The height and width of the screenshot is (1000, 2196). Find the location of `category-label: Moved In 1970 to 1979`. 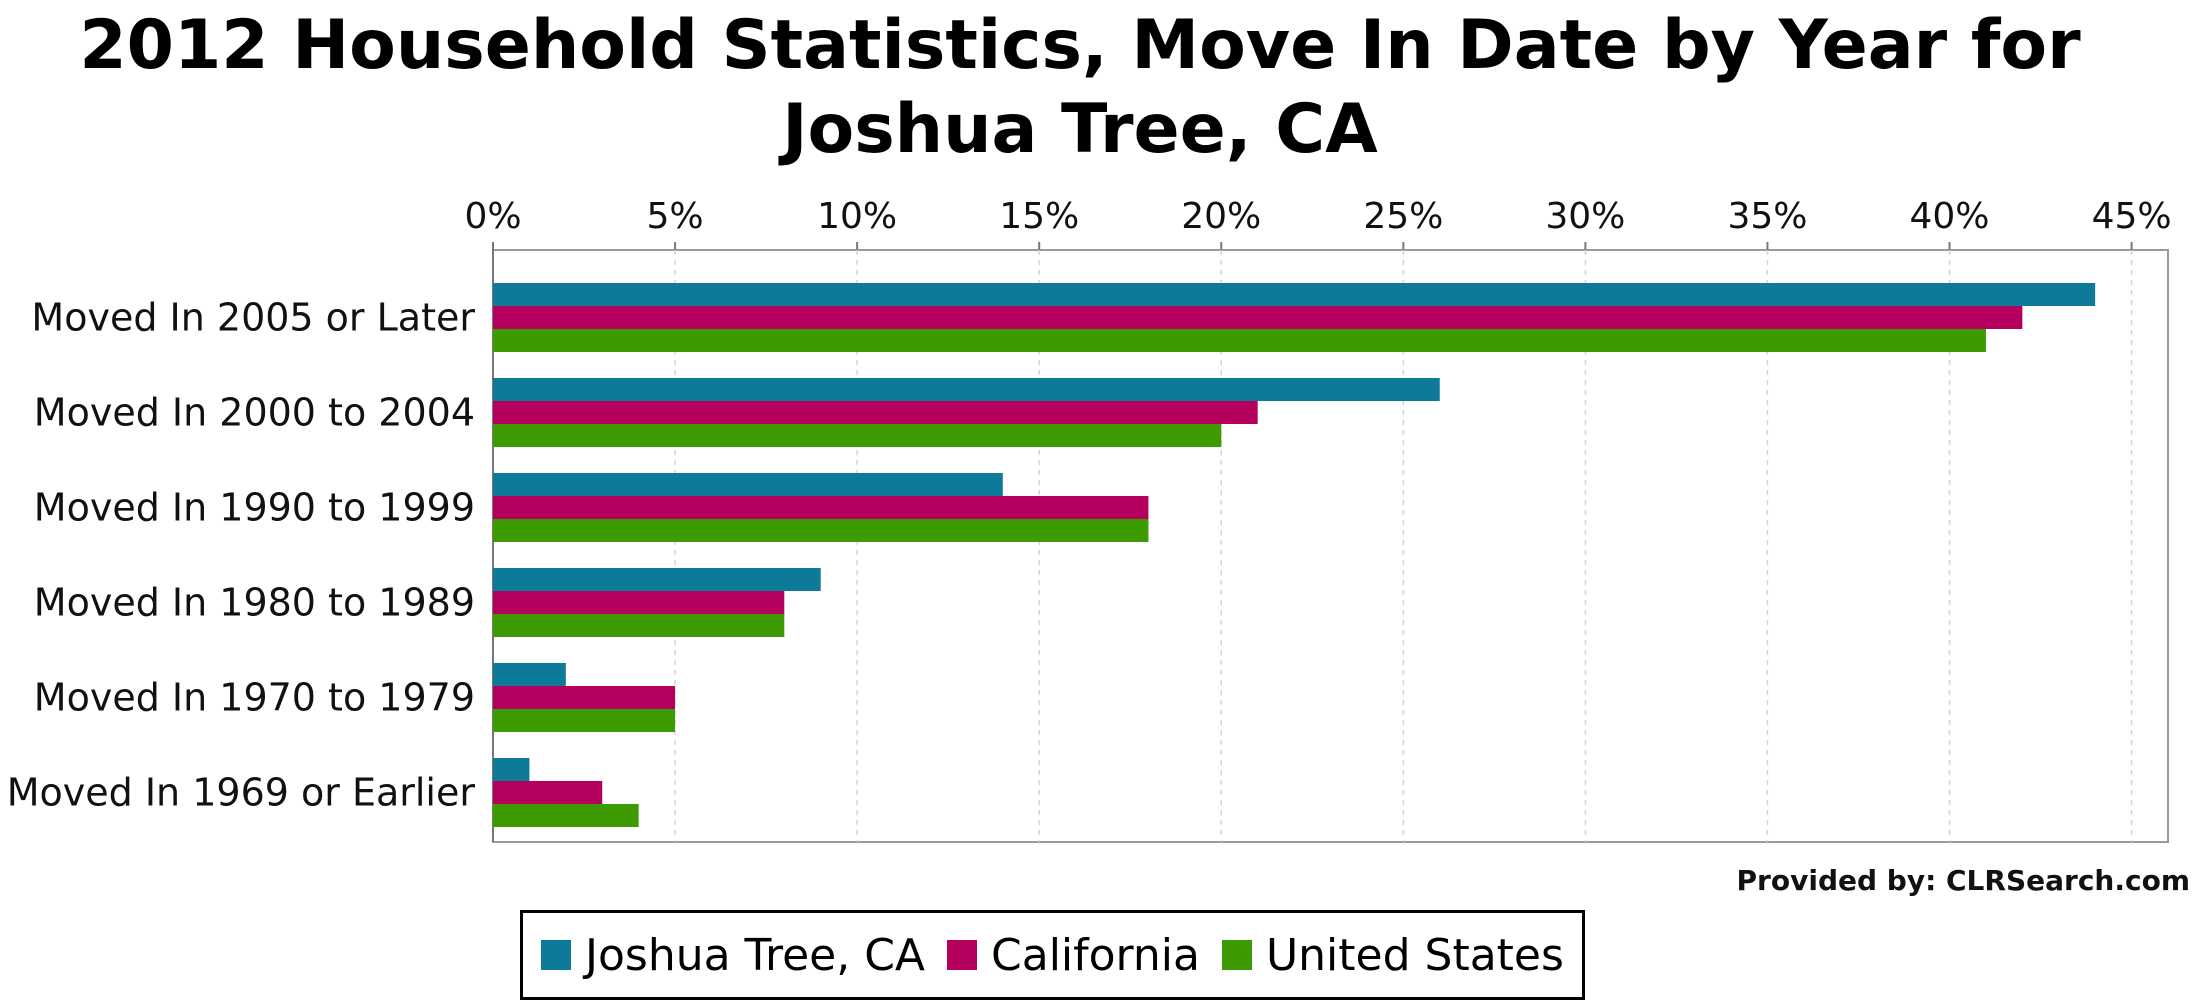

category-label: Moved In 1970 to 1979 is located at coordinates (254, 698).